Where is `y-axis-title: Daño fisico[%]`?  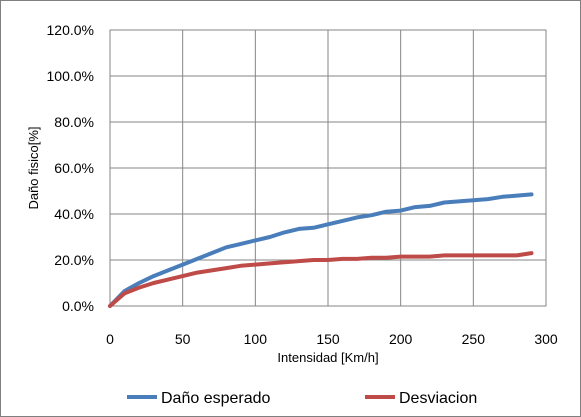
y-axis-title: Daño fisico[%] is located at coordinates (33, 167).